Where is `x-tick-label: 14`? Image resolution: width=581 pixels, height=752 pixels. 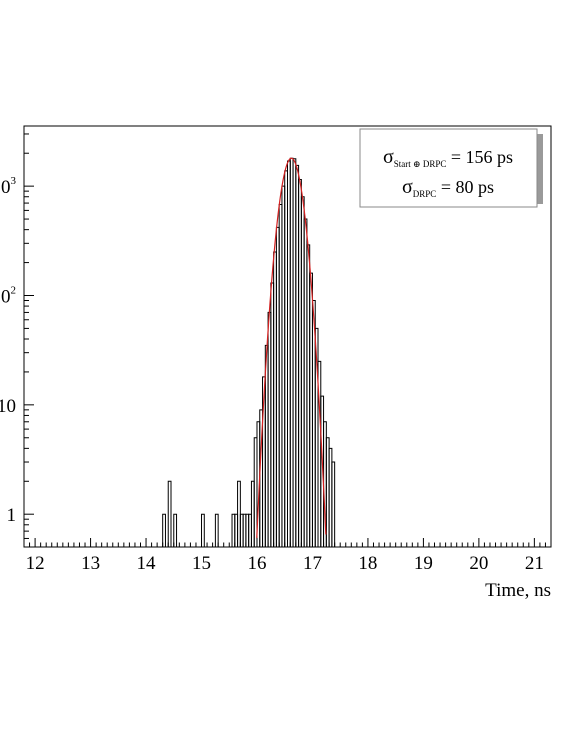
x-tick-label: 14 is located at coordinates (147, 563).